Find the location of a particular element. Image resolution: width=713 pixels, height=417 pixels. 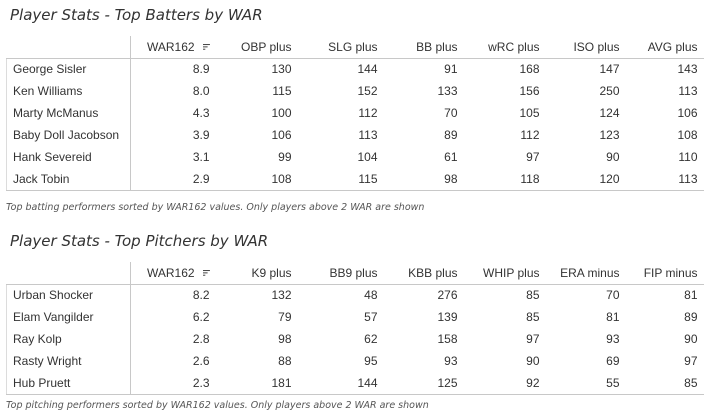

table-row: Marty McManus 4.3 100 112 70 105 124 106 is located at coordinates (355, 113).